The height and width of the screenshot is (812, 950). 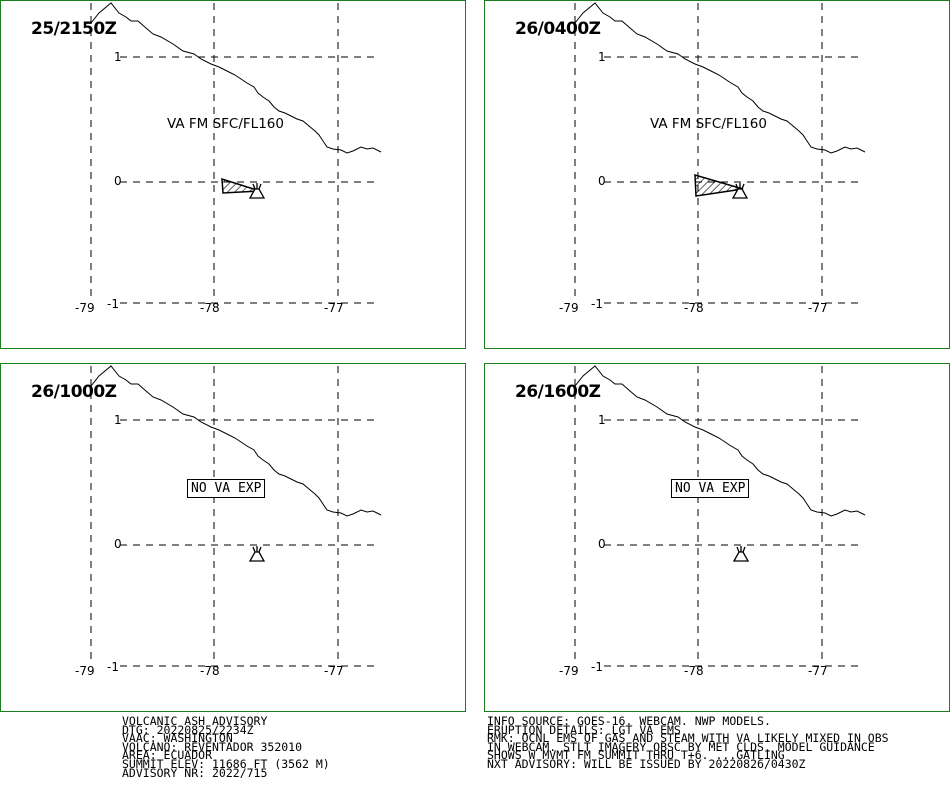 What do you see at coordinates (74, 392) in the screenshot?
I see `forecast-time: 26/1000Z` at bounding box center [74, 392].